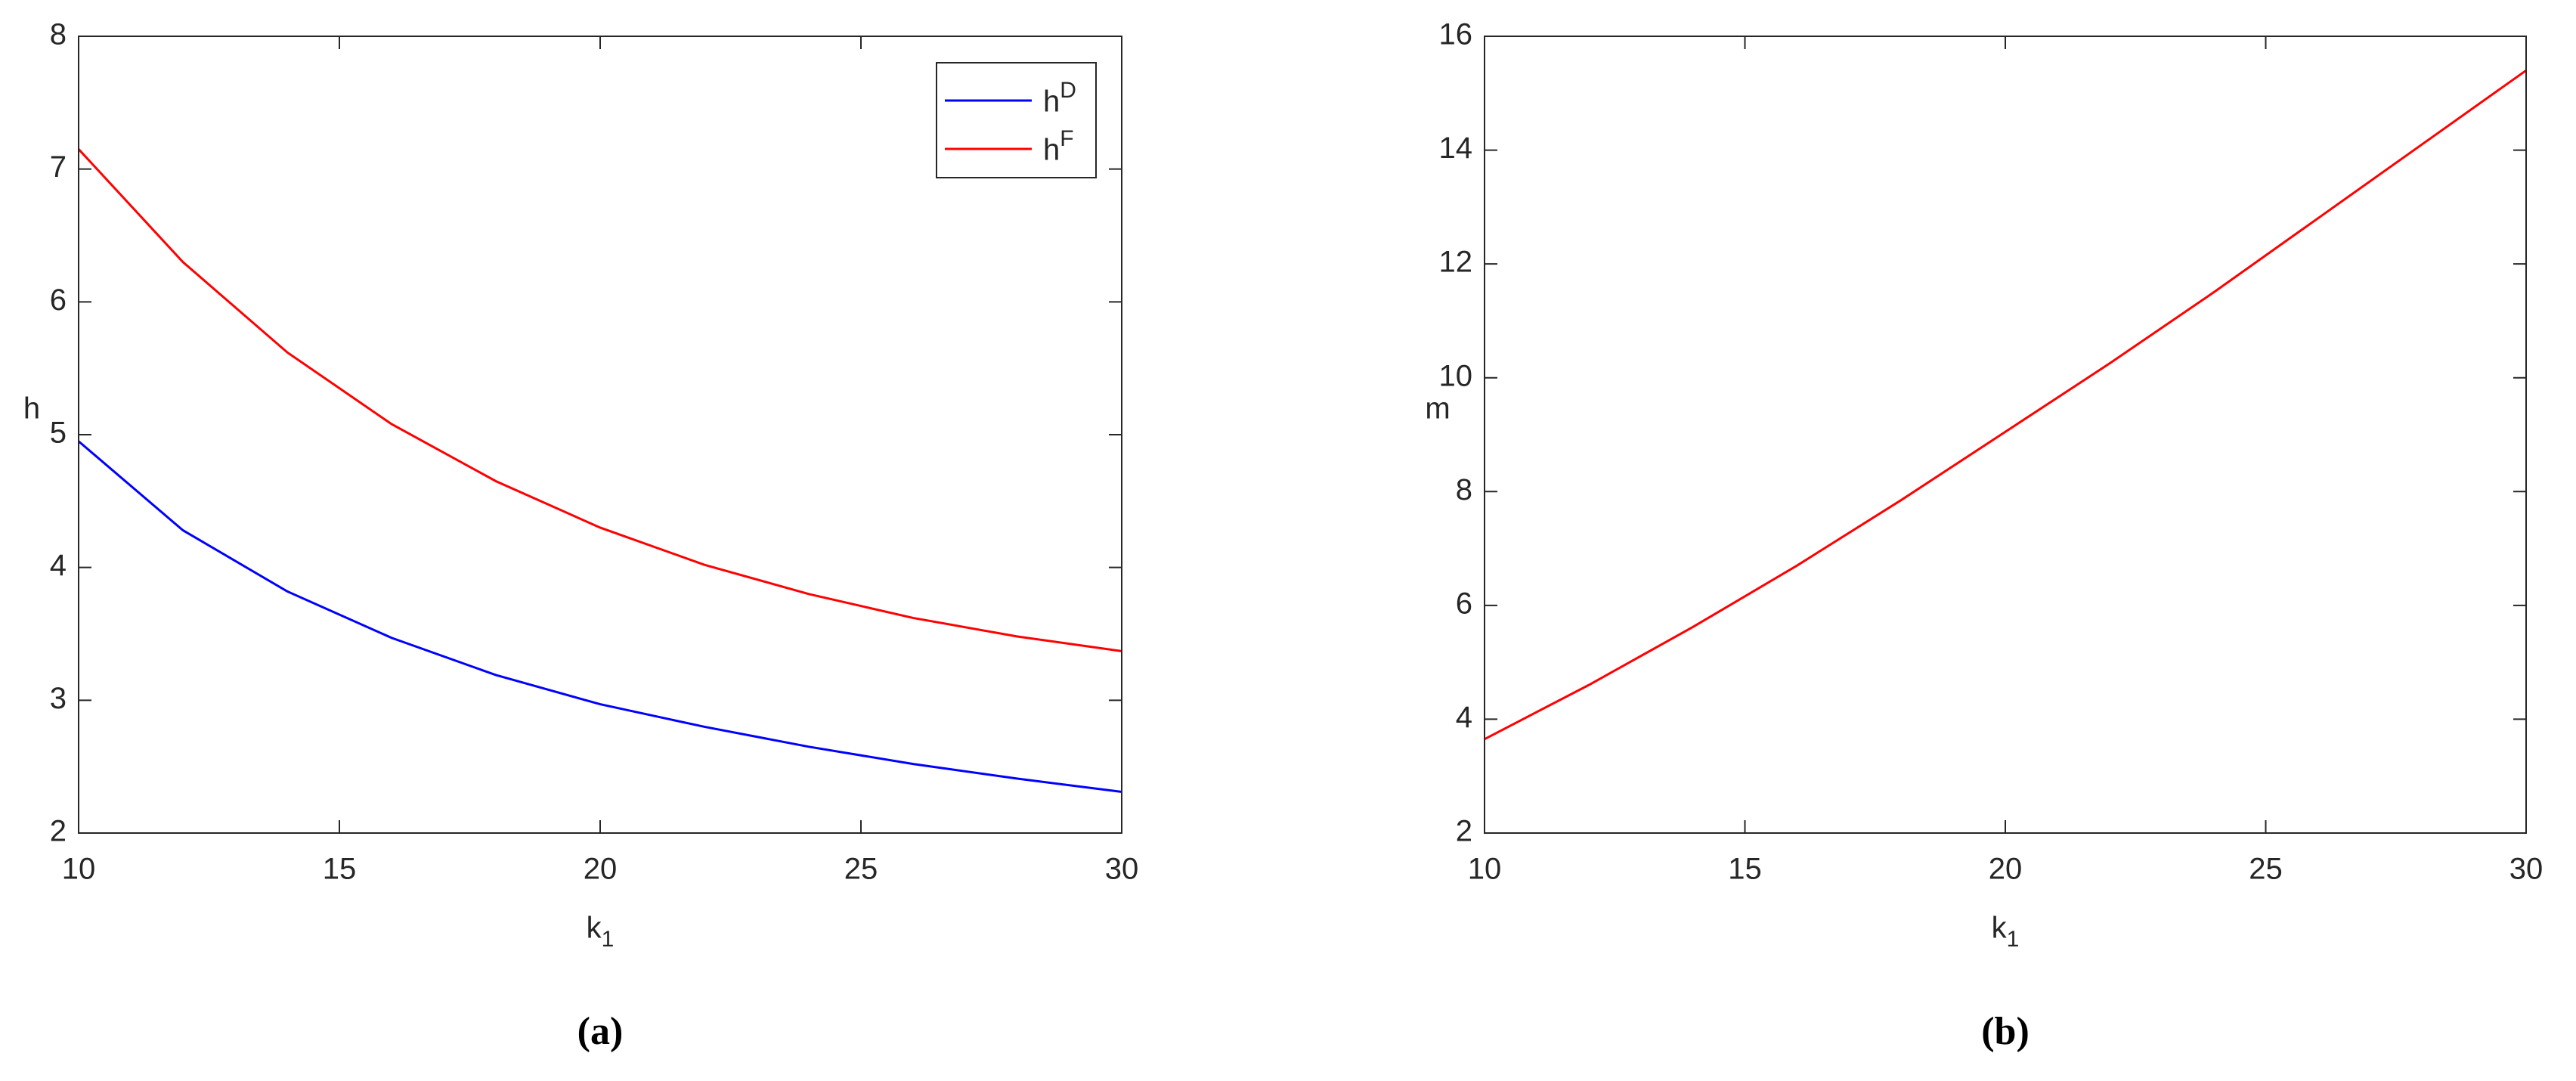  I want to click on panel-label: (a), so click(600, 1031).